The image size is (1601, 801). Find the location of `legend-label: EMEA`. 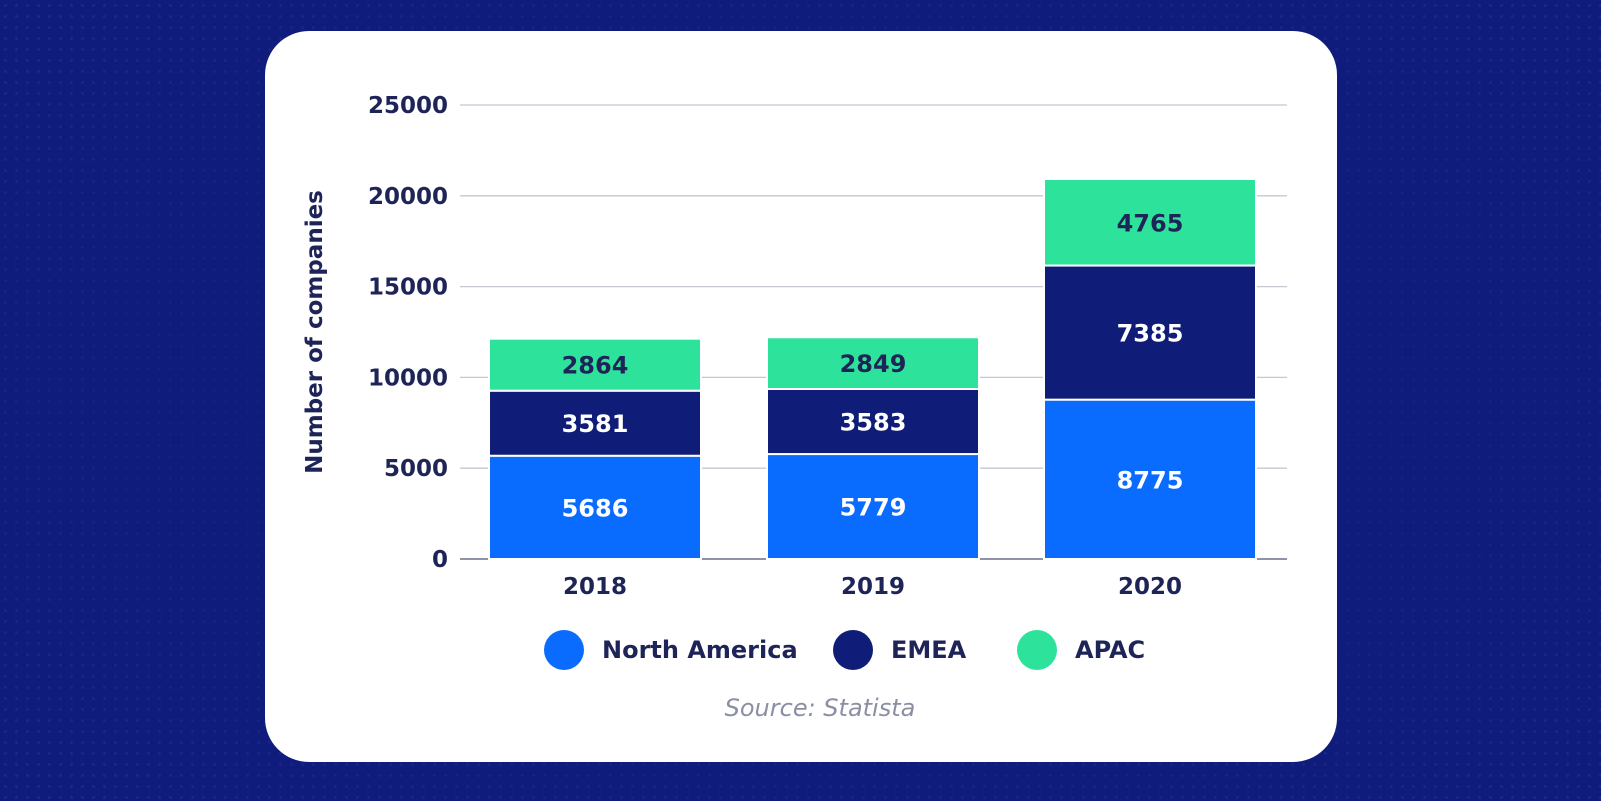

legend-label: EMEA is located at coordinates (929, 650).